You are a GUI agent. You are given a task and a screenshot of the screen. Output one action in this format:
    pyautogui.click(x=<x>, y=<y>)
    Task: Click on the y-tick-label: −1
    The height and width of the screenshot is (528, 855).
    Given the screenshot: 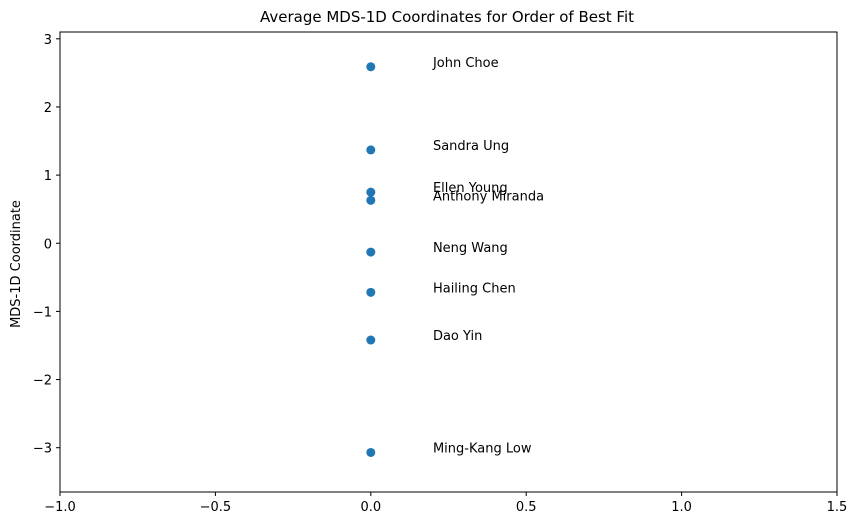 What is the action you would take?
    pyautogui.click(x=42, y=312)
    